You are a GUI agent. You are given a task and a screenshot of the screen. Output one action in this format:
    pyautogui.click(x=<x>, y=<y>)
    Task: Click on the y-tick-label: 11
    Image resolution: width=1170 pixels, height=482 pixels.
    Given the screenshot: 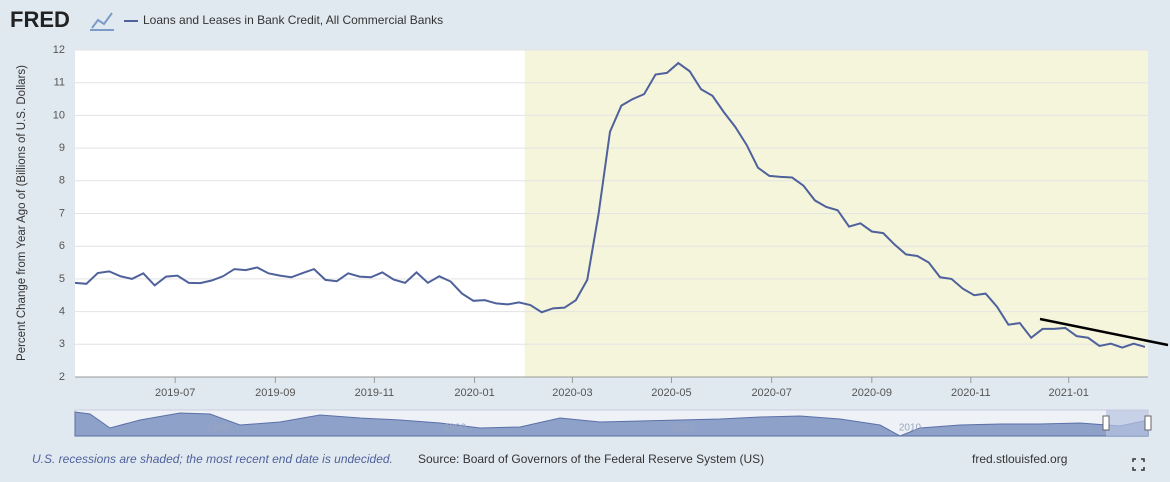 What is the action you would take?
    pyautogui.click(x=59, y=83)
    